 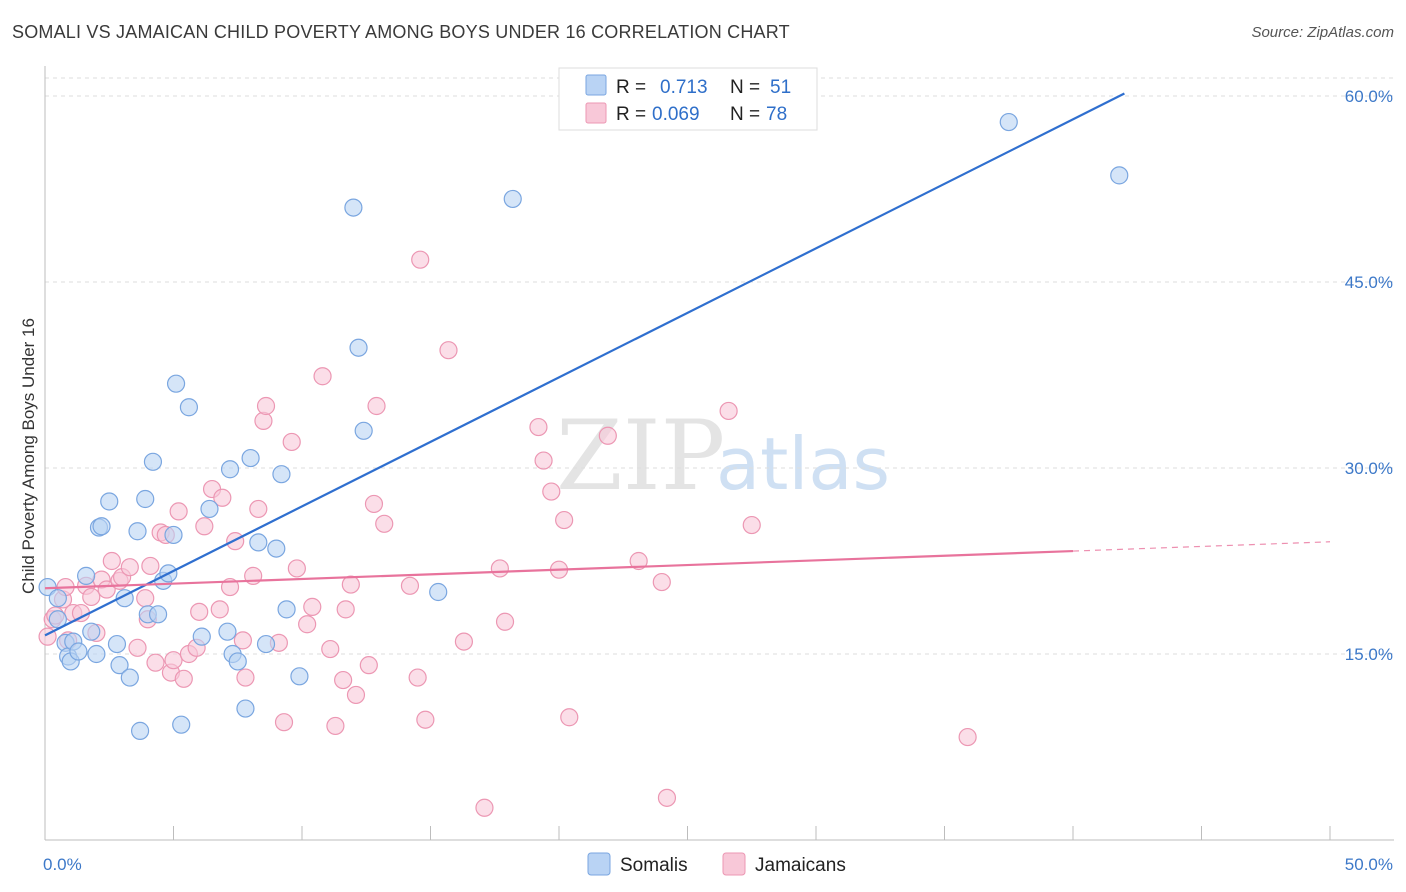 I want to click on watermark-zip: ZIP, so click(x=640, y=456).